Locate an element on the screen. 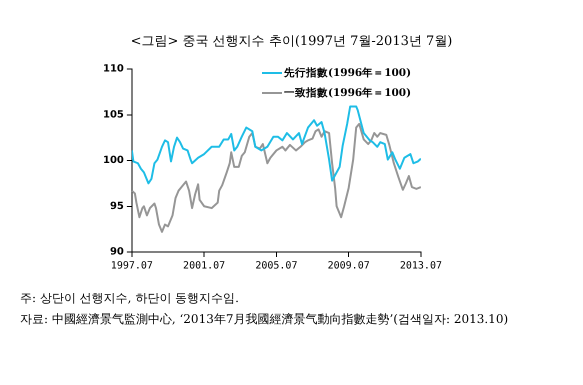 The image size is (583, 385). y-tick-label: 105 is located at coordinates (113, 114).